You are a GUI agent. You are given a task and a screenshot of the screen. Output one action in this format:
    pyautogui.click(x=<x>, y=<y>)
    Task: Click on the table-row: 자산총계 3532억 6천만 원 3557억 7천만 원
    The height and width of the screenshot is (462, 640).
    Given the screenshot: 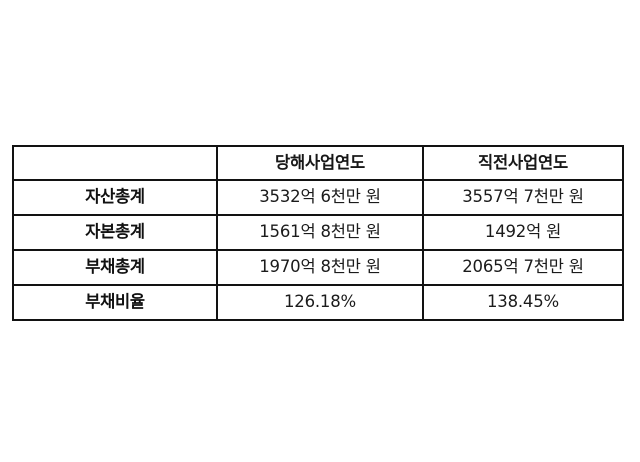 What is the action you would take?
    pyautogui.click(x=318, y=197)
    